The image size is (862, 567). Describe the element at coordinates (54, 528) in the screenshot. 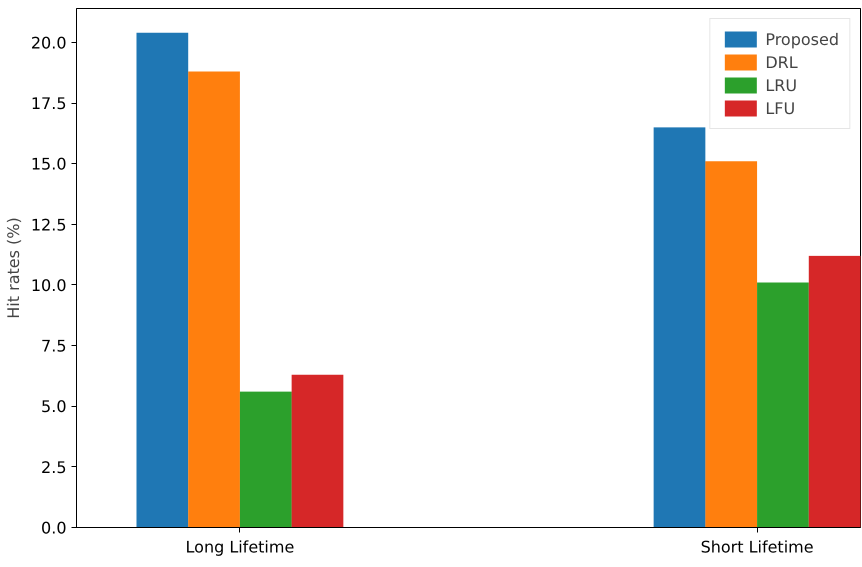

I see `y-tick-label: 0.0` at that location.